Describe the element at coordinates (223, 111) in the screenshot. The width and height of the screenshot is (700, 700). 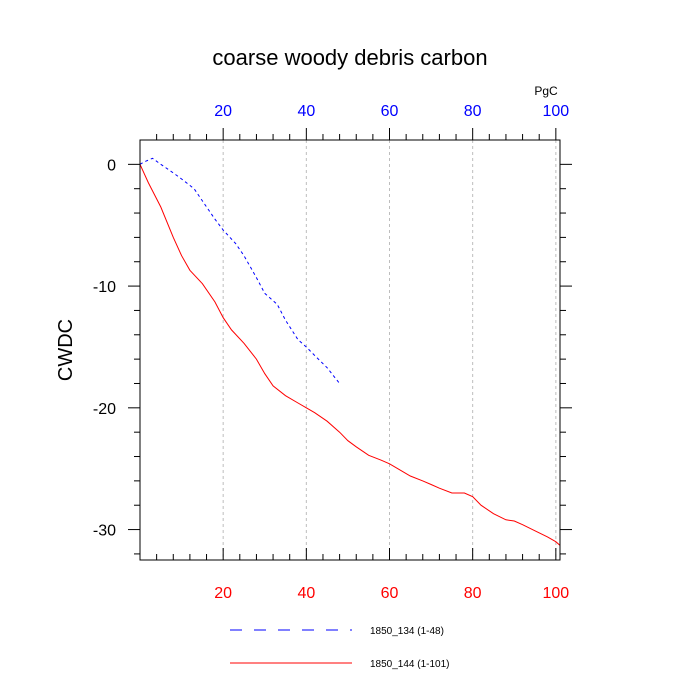
I see `x-tick-label-top: 20` at that location.